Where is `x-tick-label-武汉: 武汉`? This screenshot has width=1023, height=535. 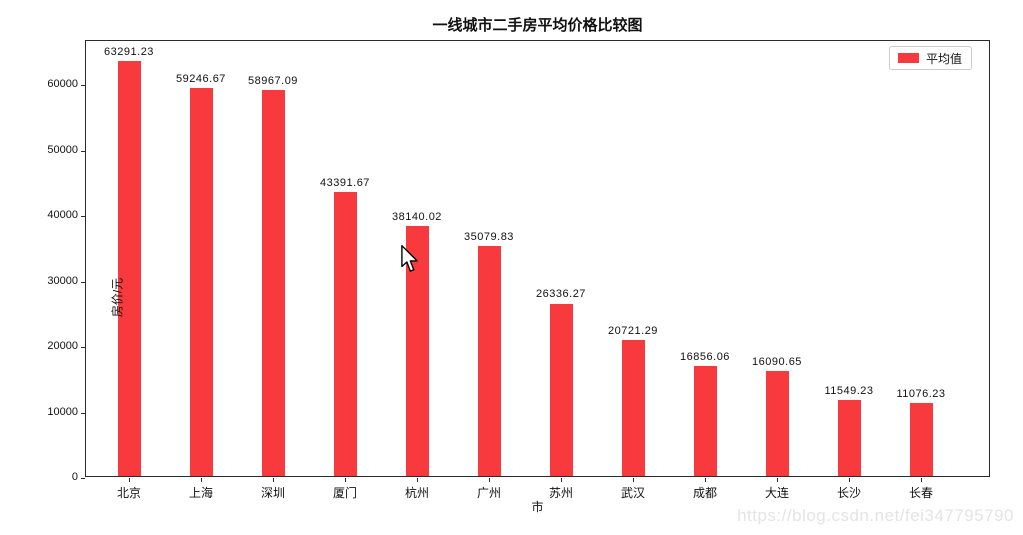 x-tick-label-武汉: 武汉 is located at coordinates (632, 493).